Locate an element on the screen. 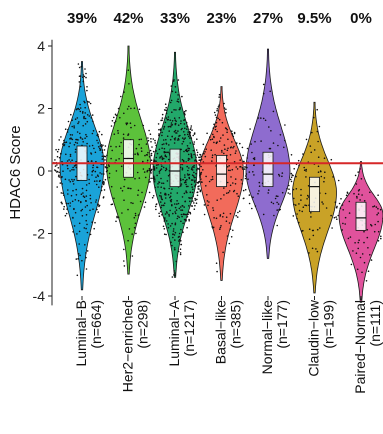  y-tick-label: 0 is located at coordinates (41, 171).